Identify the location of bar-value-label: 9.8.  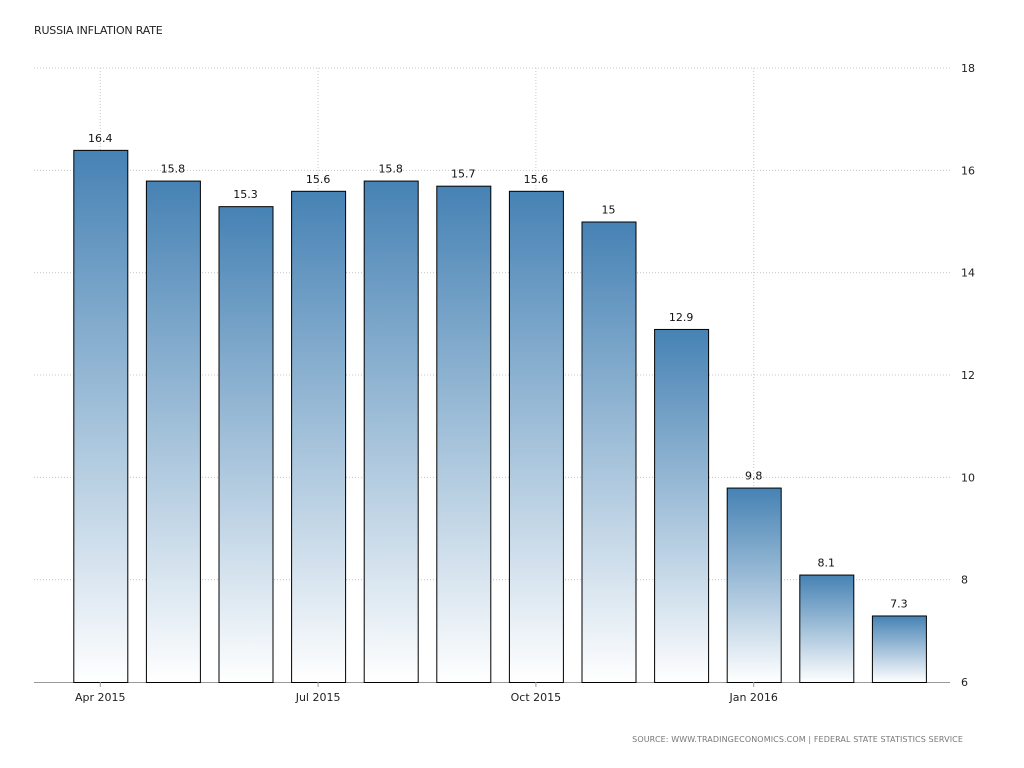
(754, 476).